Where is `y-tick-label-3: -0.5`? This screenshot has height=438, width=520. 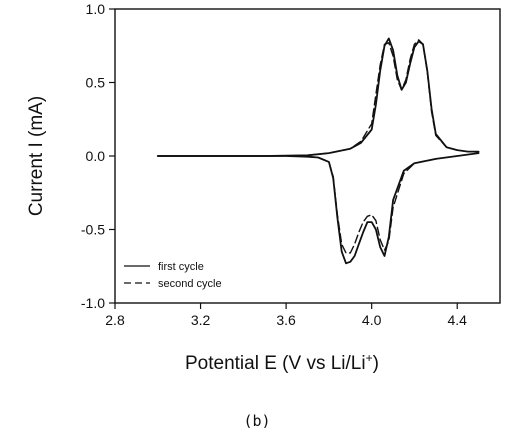 y-tick-label-3: -0.5 is located at coordinates (93, 230).